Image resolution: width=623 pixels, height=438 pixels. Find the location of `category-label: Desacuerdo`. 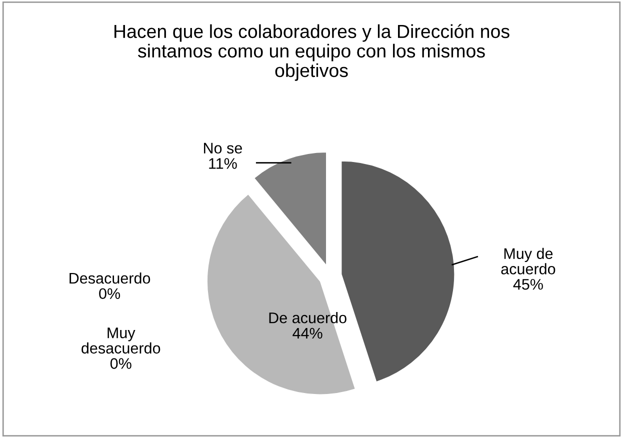

category-label: Desacuerdo is located at coordinates (110, 278).